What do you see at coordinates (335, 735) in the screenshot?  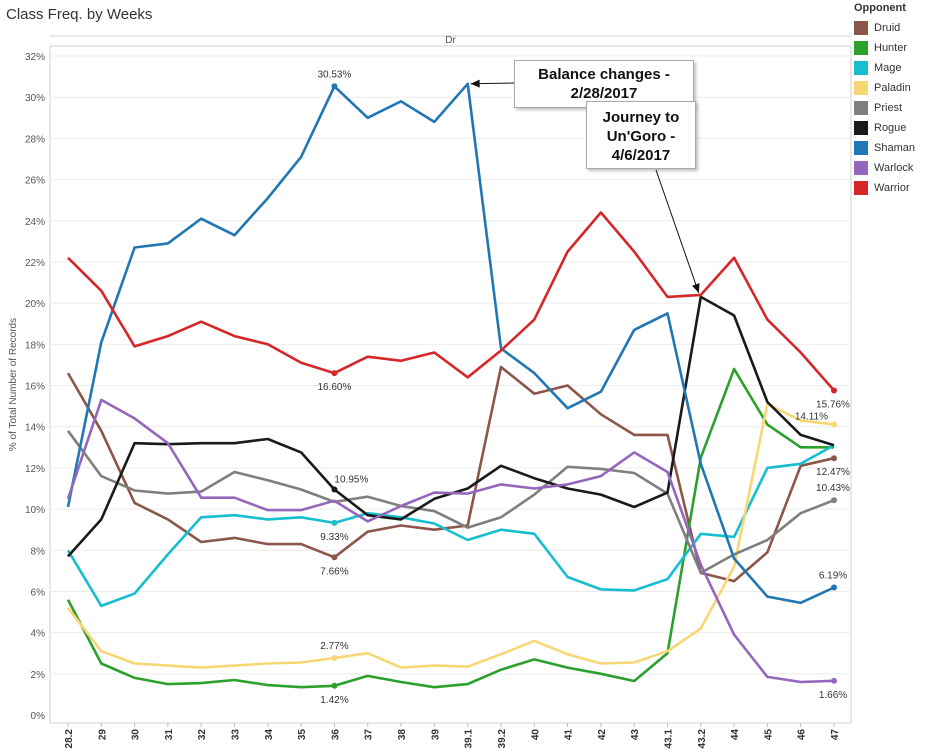 I see `x-tick-label: 36` at bounding box center [335, 735].